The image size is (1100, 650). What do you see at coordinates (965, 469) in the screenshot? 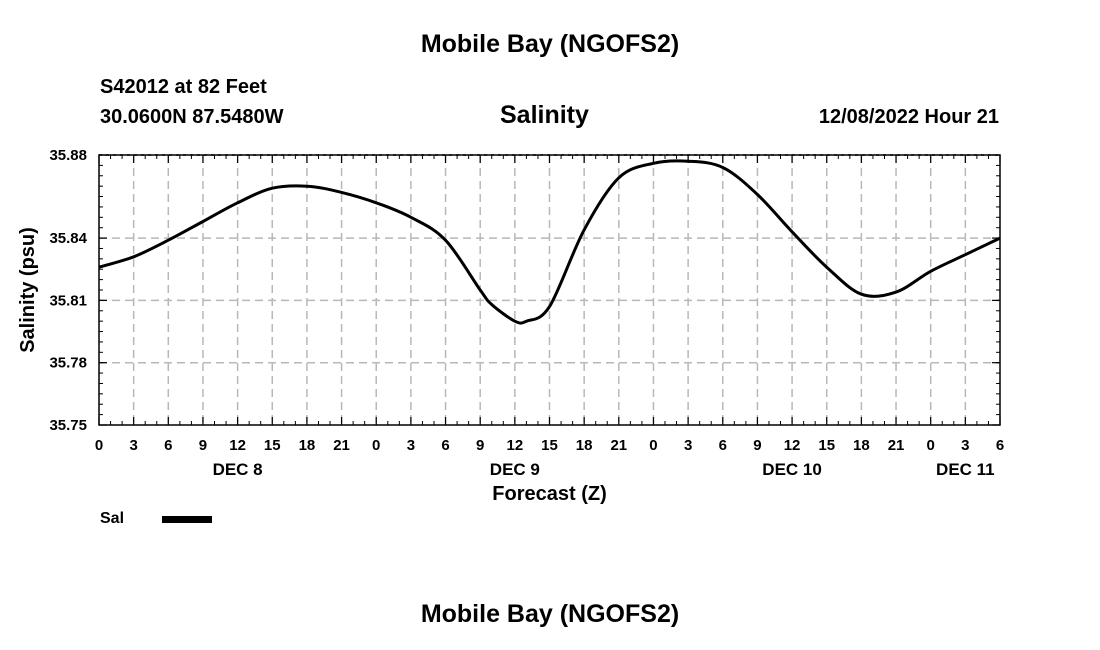
I see `day-label: DEC 11` at bounding box center [965, 469].